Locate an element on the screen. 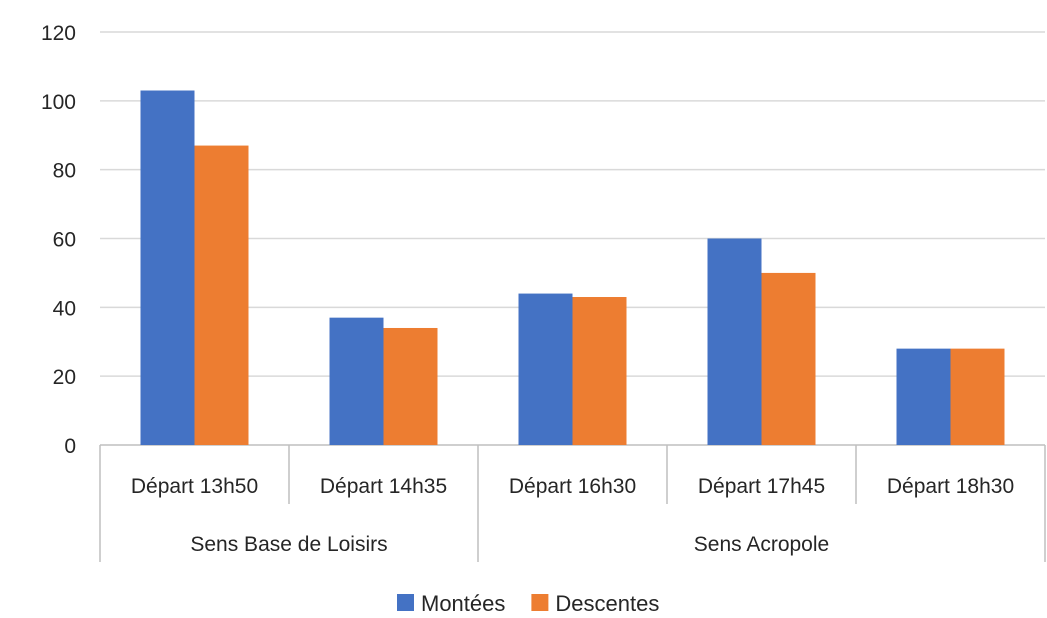  y-axis-ticks: 0 20 40 60 80 100 120 is located at coordinates (58, 240).